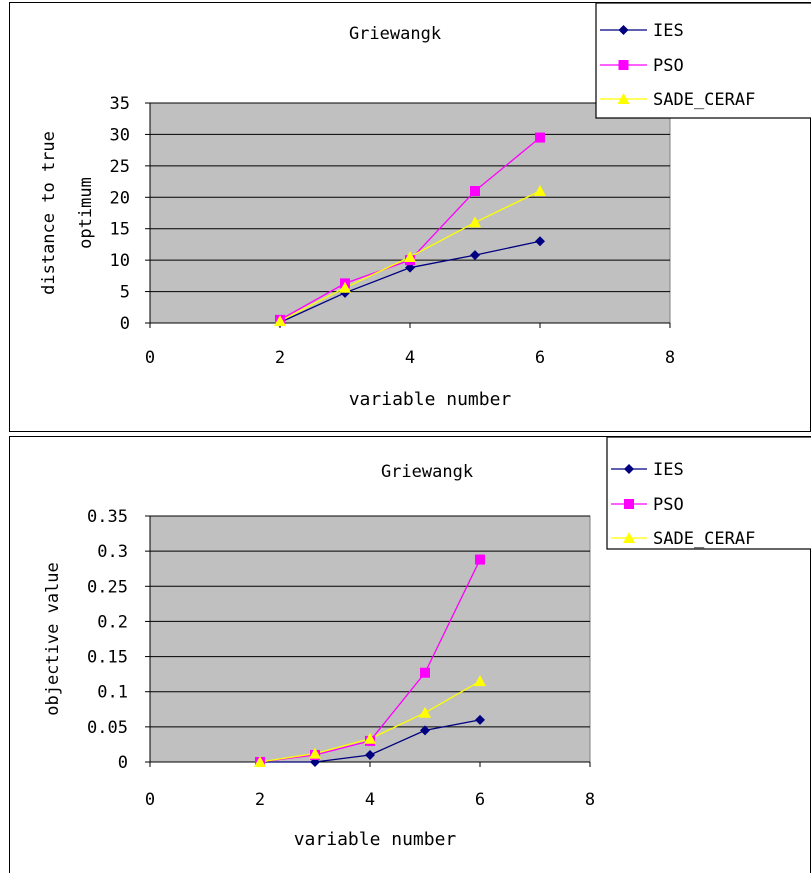 The image size is (811, 874). I want to click on y-axis-label: objective value, so click(53, 639).